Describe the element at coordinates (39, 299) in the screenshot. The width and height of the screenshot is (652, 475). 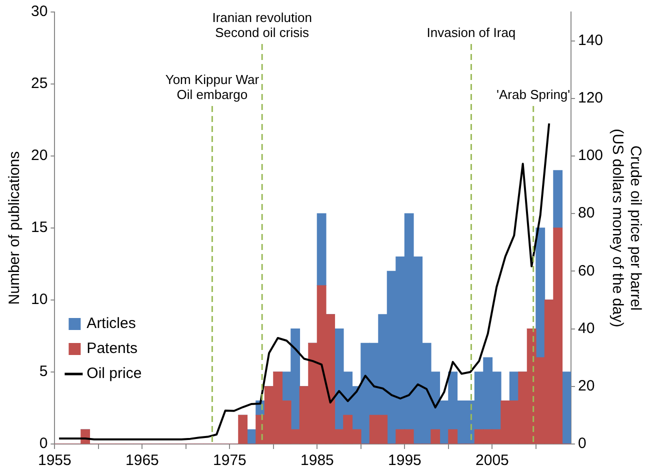
I see `y-tick-label: 10` at that location.